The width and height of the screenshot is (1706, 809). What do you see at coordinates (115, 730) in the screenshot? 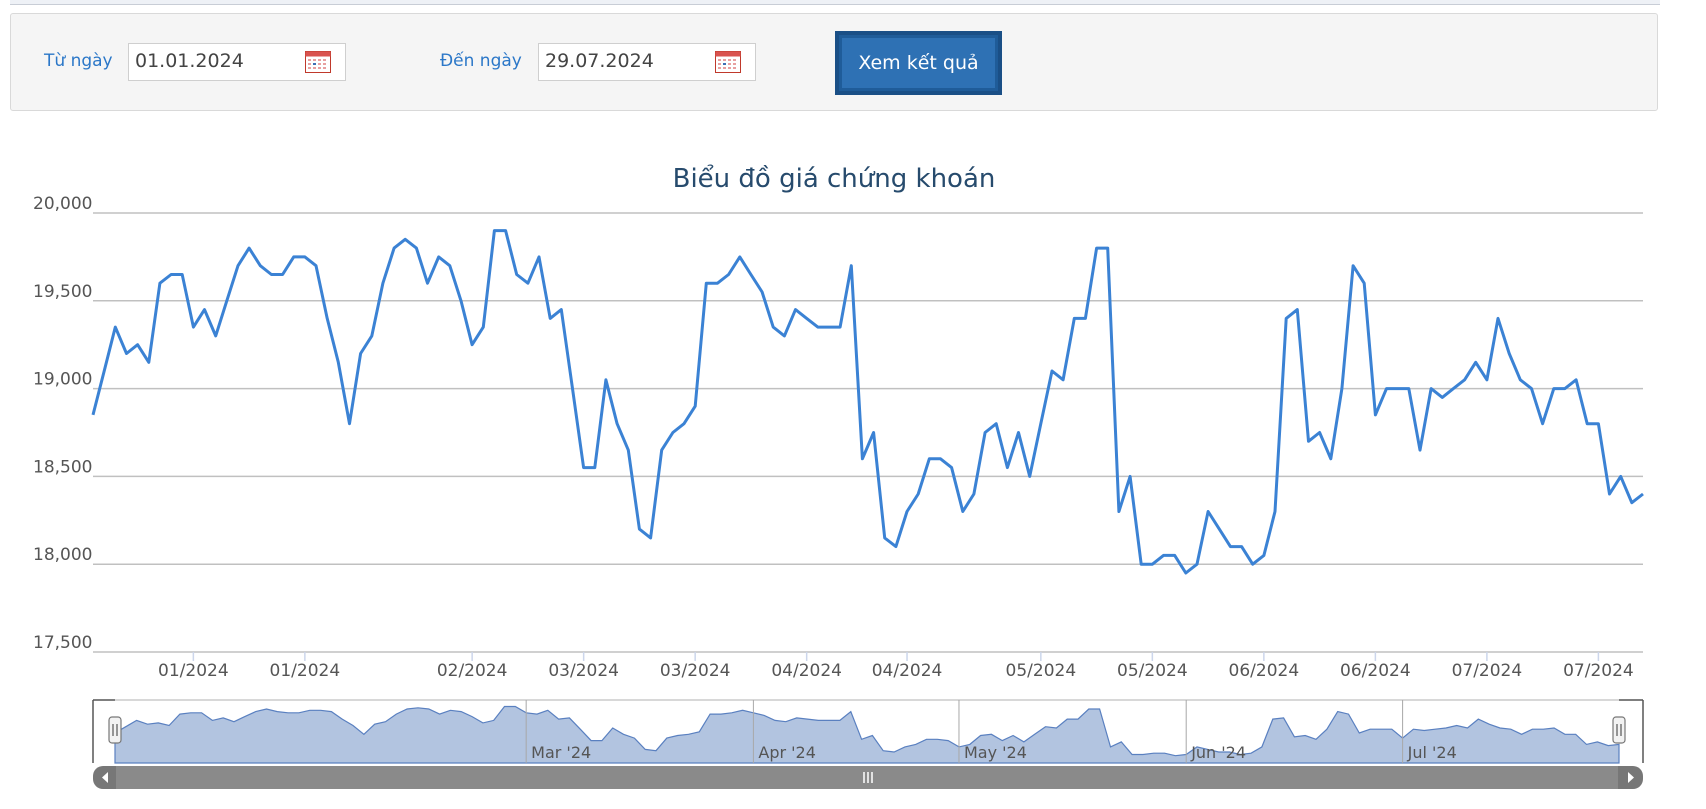
I see `navigator-left-handle` at bounding box center [115, 730].